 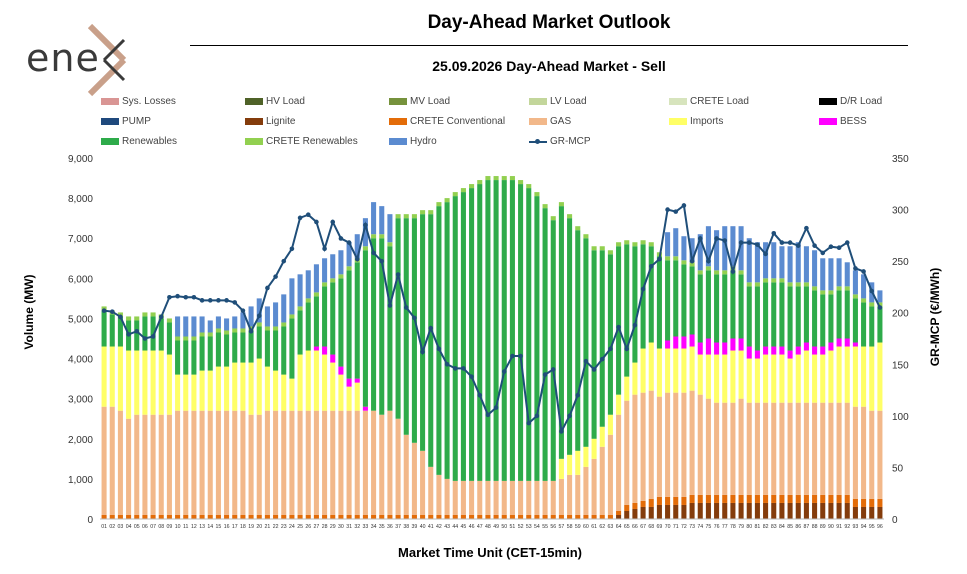 I want to click on x-tick-label: 36, so click(x=390, y=527).